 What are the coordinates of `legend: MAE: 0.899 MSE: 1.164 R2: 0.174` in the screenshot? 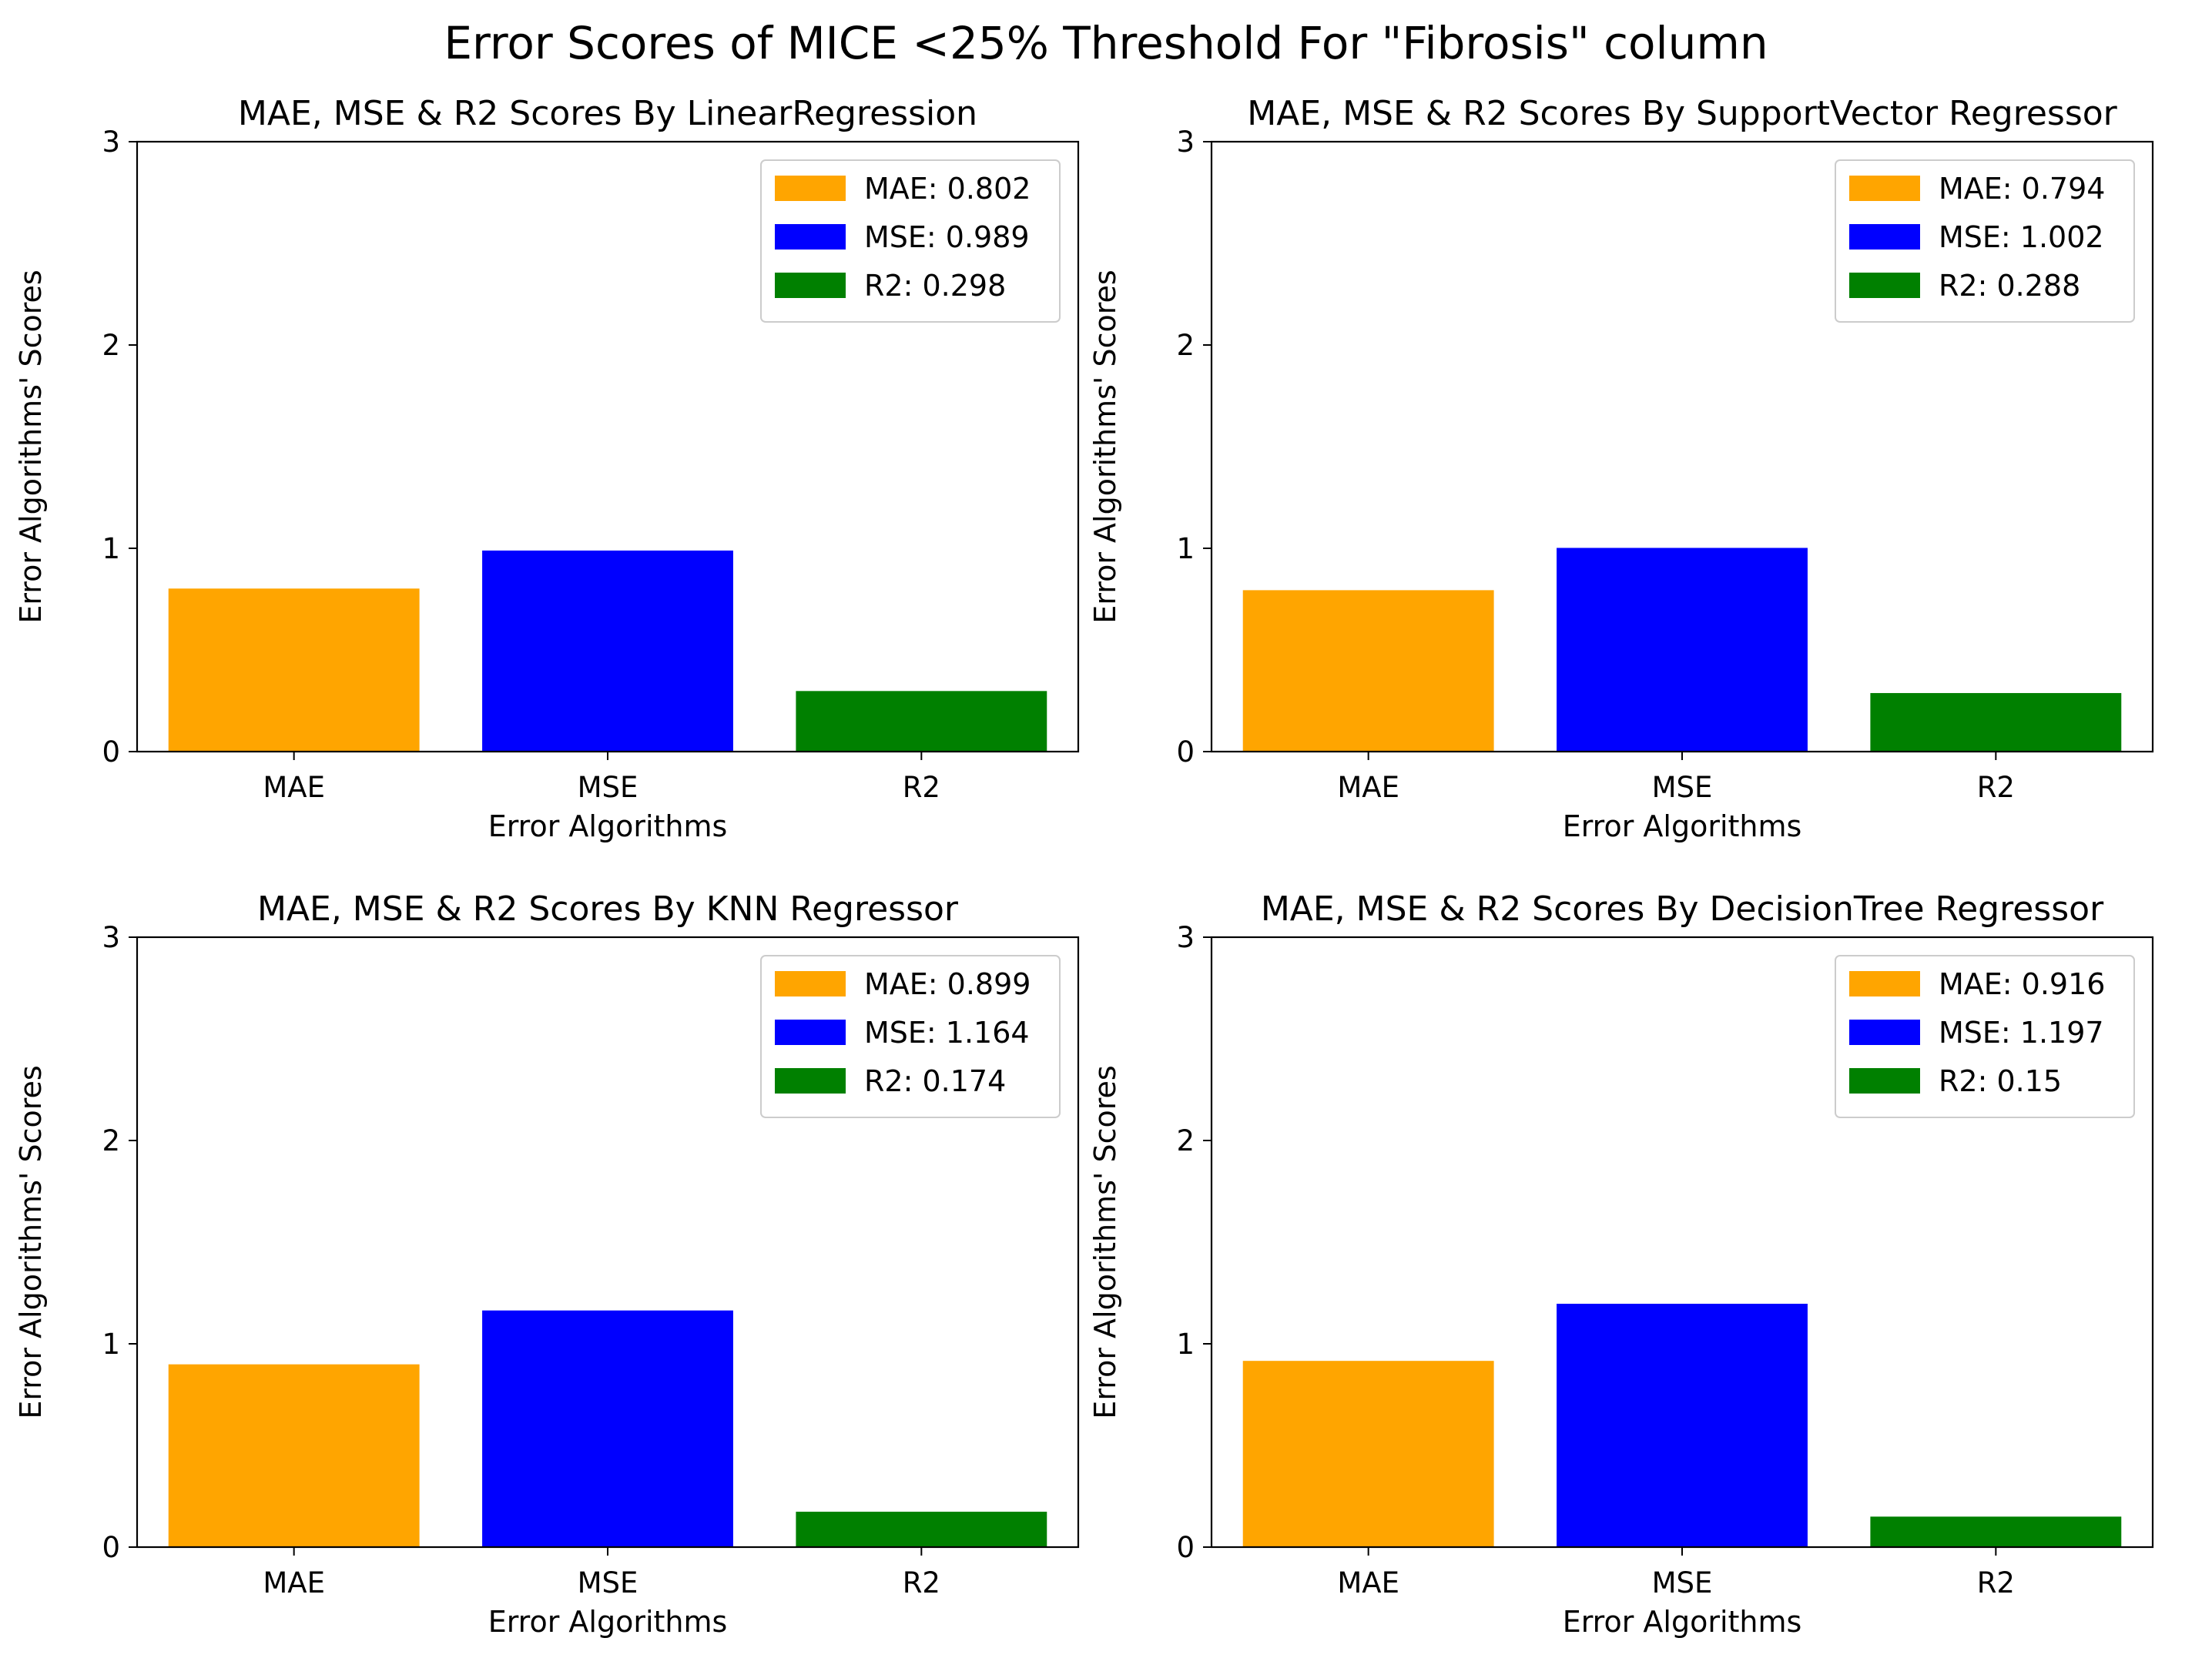 It's located at (910, 1036).